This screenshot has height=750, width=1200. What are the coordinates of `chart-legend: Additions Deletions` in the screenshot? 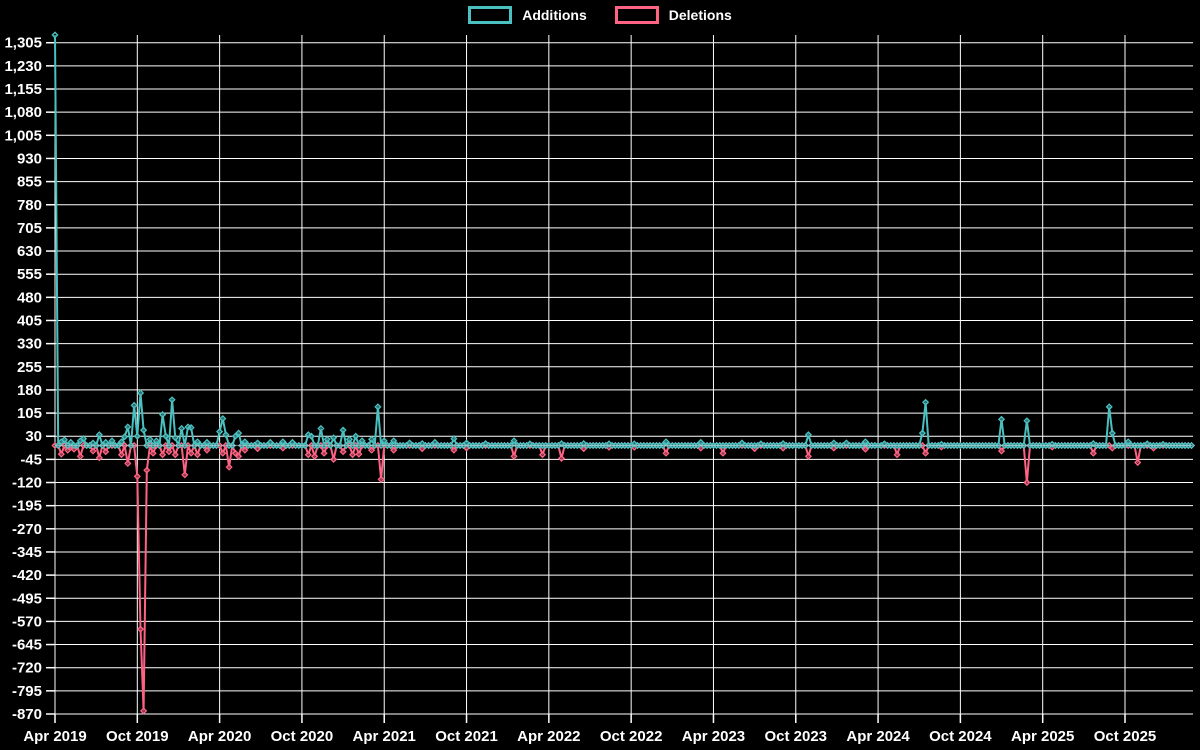 It's located at (600, 15).